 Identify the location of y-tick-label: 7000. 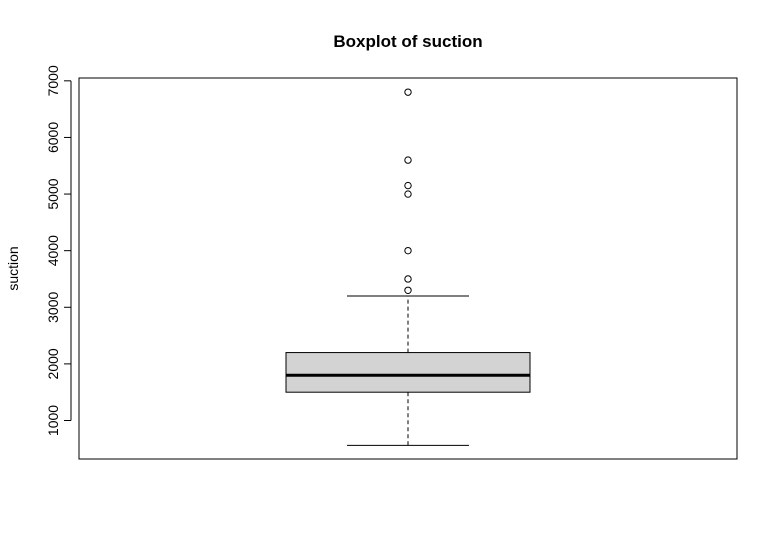
(53, 80).